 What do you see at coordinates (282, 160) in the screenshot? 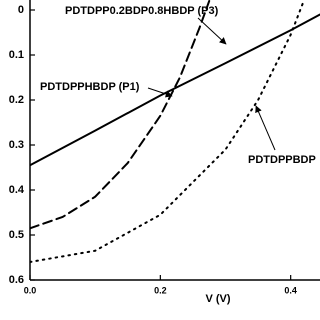
I see `annotation: PDTDPPBDP` at bounding box center [282, 160].